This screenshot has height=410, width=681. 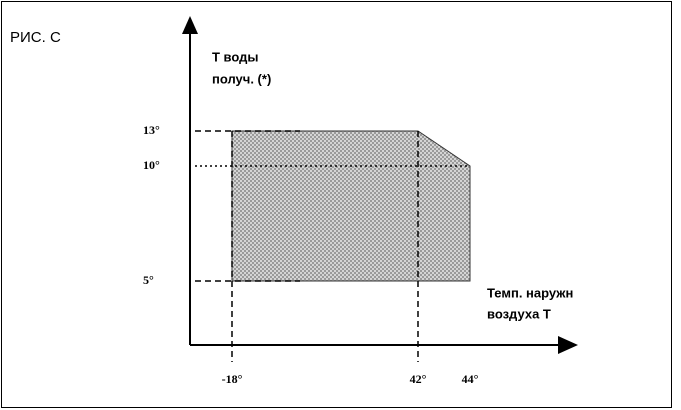 I want to click on y-axis-arrow, so click(x=190, y=25).